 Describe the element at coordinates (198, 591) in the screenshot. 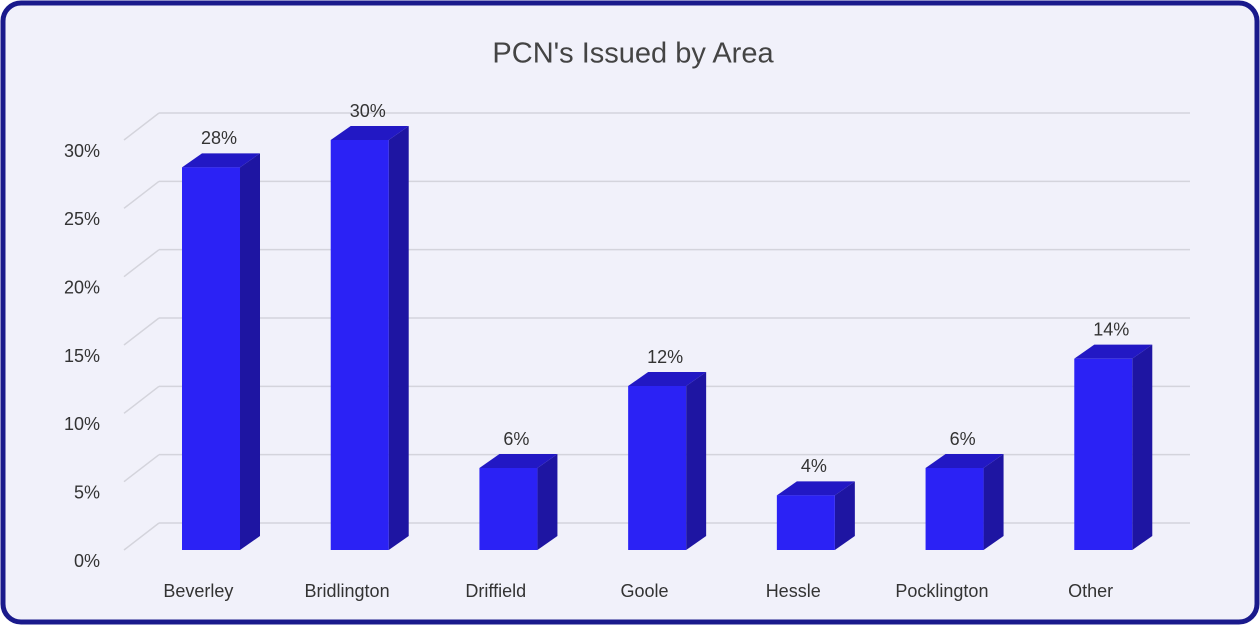

I see `x-tick-label: Beverley` at that location.